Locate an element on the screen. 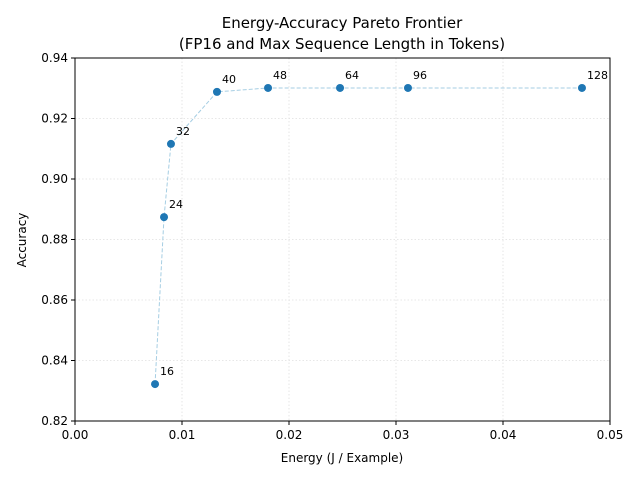 The image size is (640, 480). x-axis-label: Energy (J / Example) is located at coordinates (342, 458).